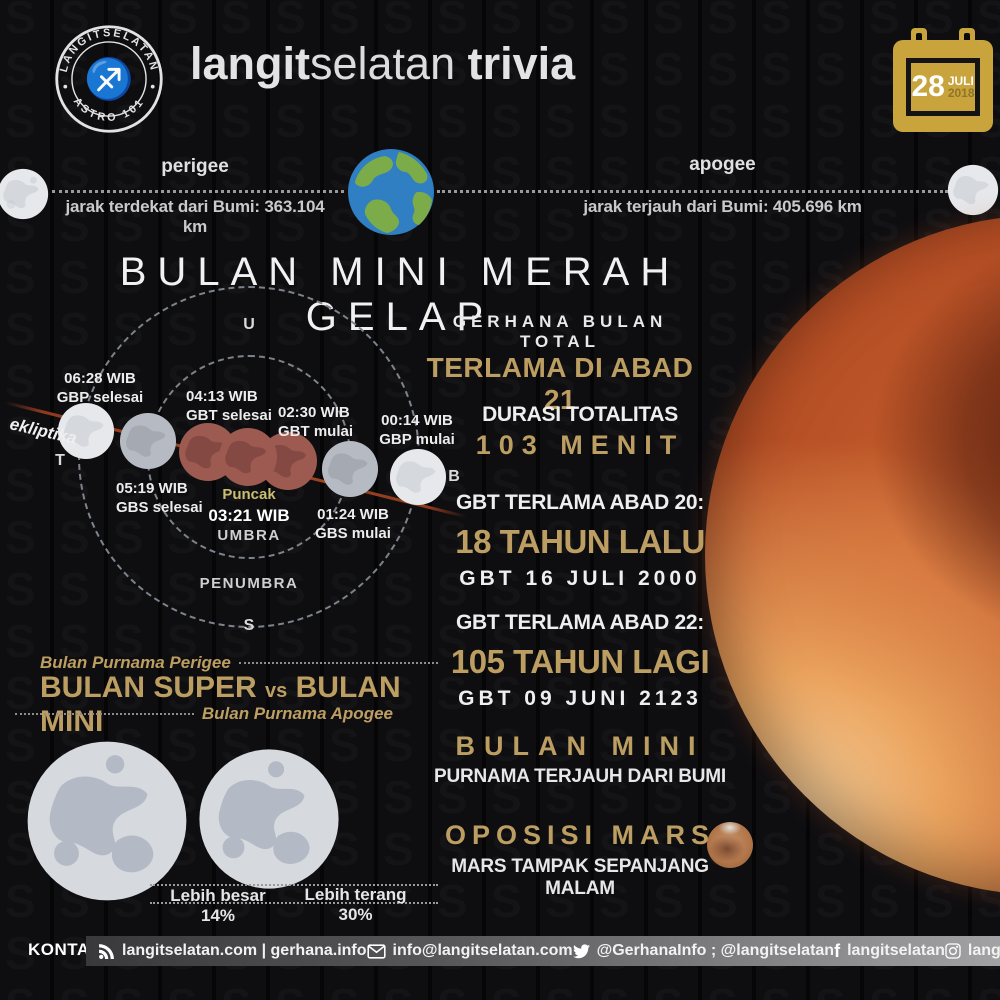 This screenshot has width=1000, height=1000. Describe the element at coordinates (580, 746) in the screenshot. I see `bulan-mini-title: BULAN MINI` at that location.